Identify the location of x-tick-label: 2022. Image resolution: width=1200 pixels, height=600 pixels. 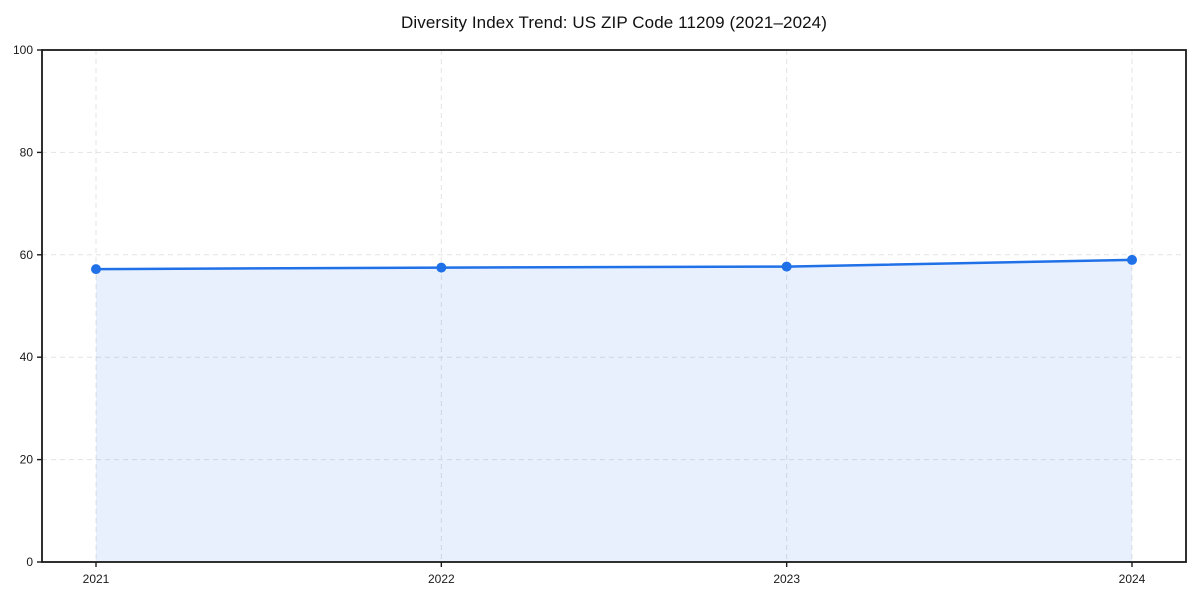
(441, 579).